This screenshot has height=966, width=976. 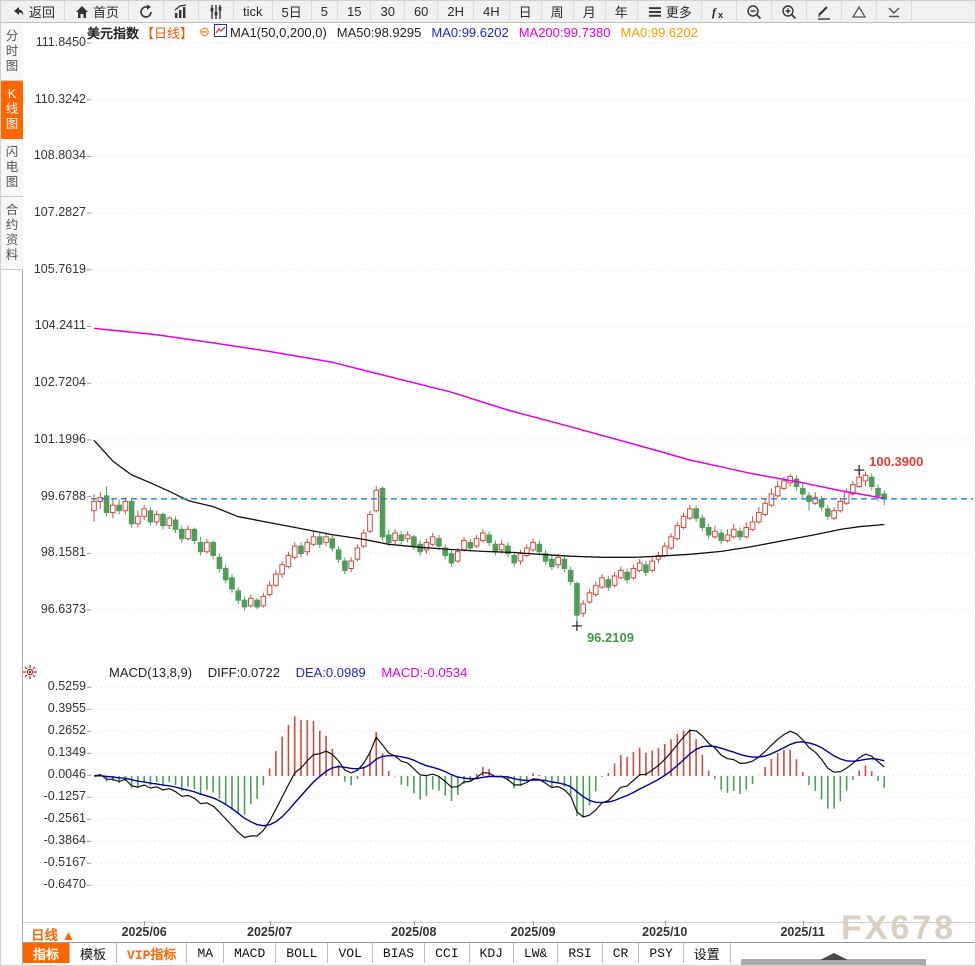 I want to click on refresh-button, so click(x=147, y=12).